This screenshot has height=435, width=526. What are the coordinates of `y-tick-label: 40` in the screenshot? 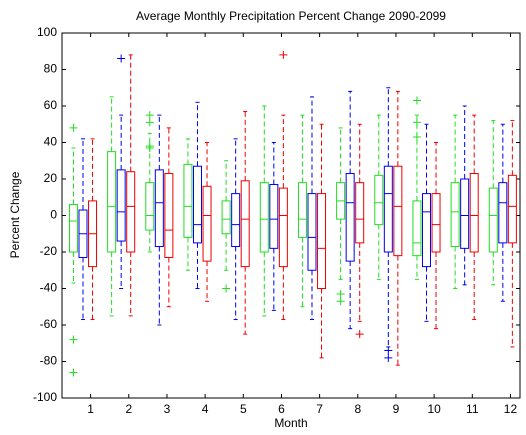 It's located at (51, 142).